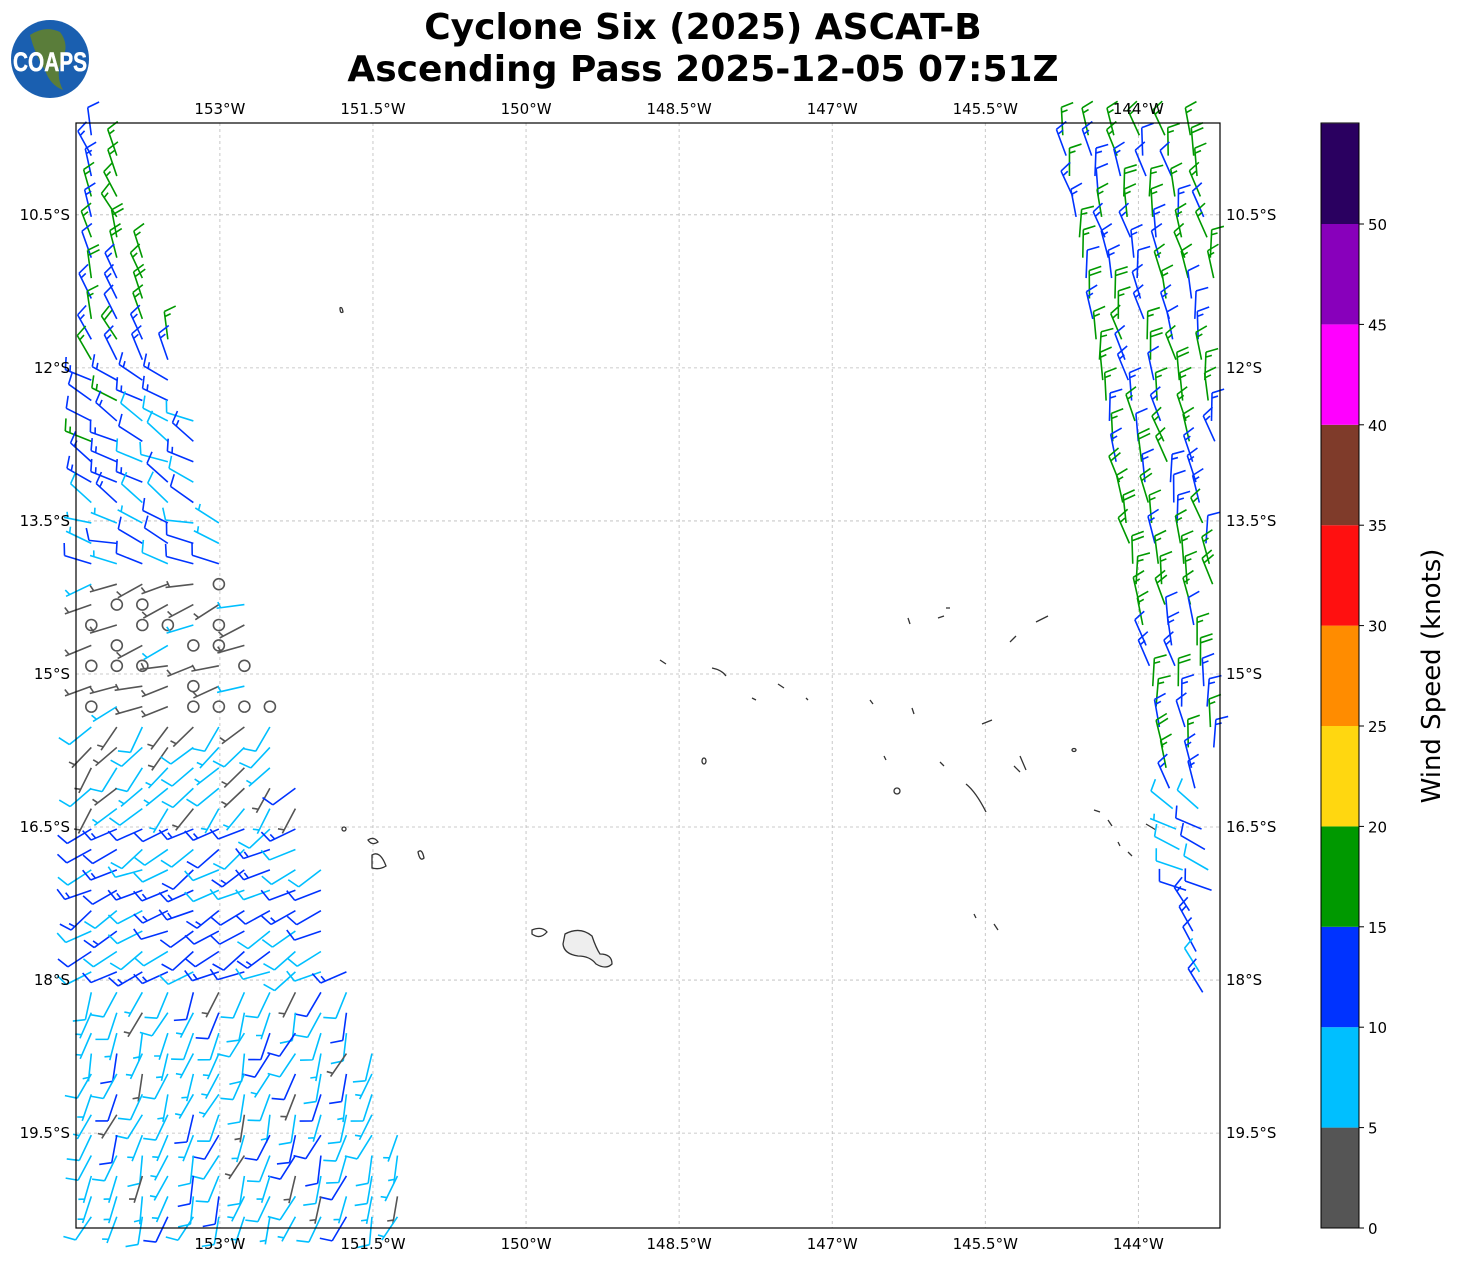 This screenshot has height=1264, width=1458. Describe the element at coordinates (1373, 1129) in the screenshot. I see `colorbar-tick: 5` at that location.